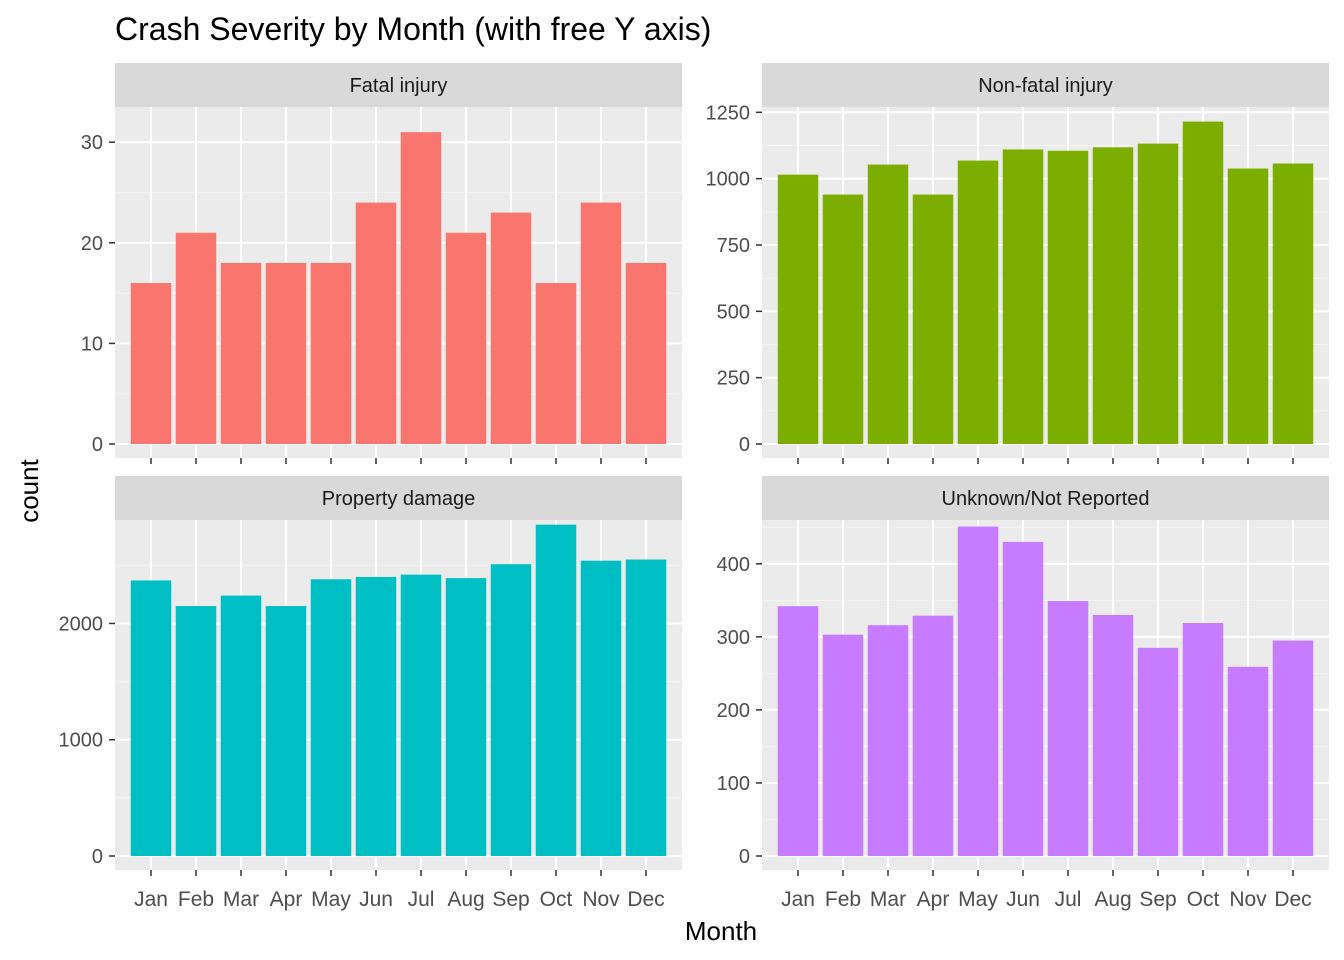 The height and width of the screenshot is (960, 1344). What do you see at coordinates (733, 246) in the screenshot?
I see `y-tick-label: 750` at bounding box center [733, 246].